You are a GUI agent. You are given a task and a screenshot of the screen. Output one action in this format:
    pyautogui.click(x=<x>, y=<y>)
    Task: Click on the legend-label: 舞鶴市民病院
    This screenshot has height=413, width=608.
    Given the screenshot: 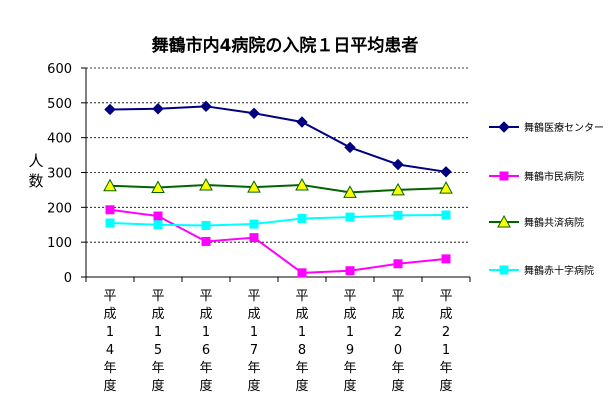 What is the action you would take?
    pyautogui.click(x=554, y=176)
    